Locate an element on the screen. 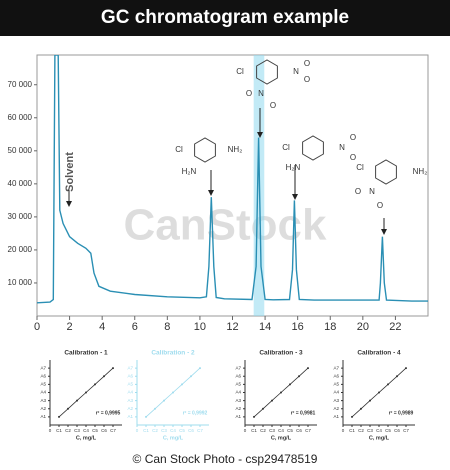 Image resolution: width=450 pixels, height=470 pixels. r-squared: r² = 0,9981 is located at coordinates (303, 413).